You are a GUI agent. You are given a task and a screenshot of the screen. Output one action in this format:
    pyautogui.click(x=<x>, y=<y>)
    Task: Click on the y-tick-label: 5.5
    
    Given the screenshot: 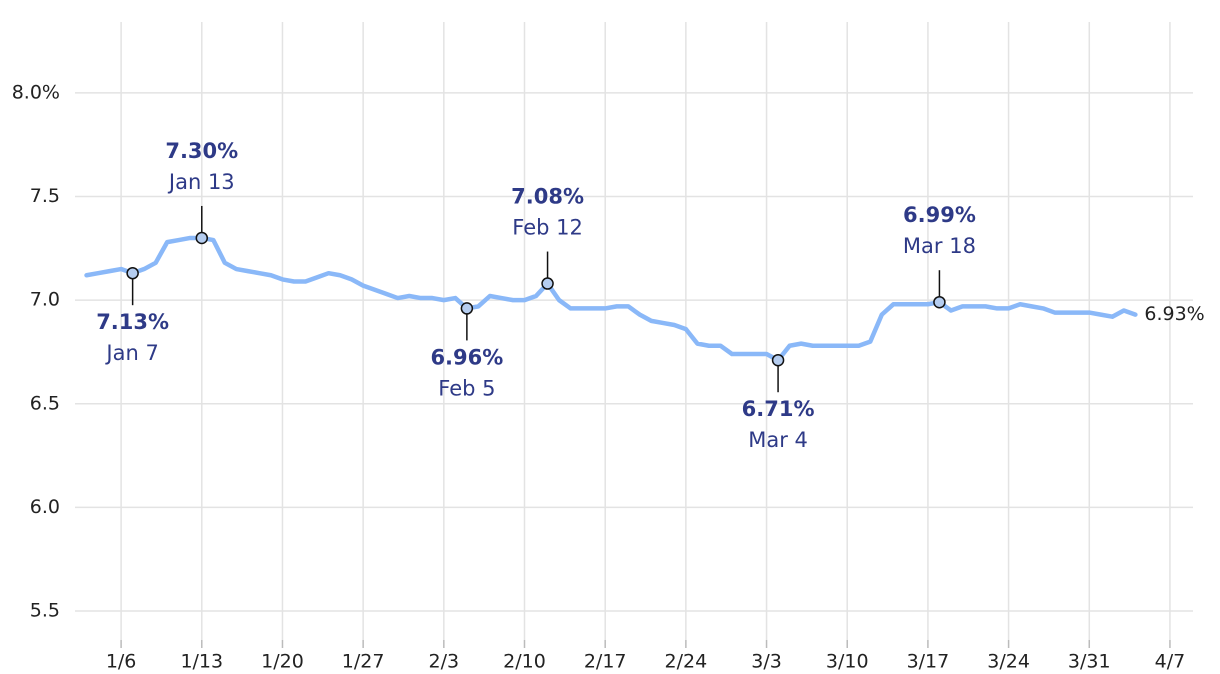 What is the action you would take?
    pyautogui.click(x=45, y=610)
    